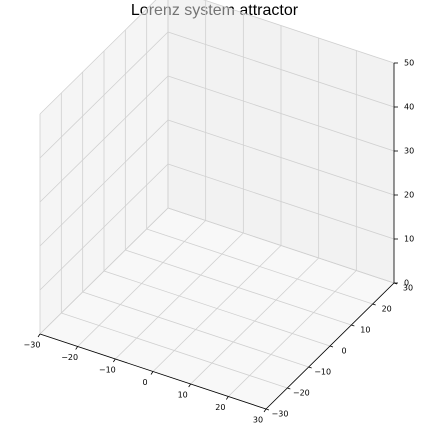 Image resolution: width=429 pixels, height=444 pixels. I want to click on x-tick-label: 10, so click(183, 395).